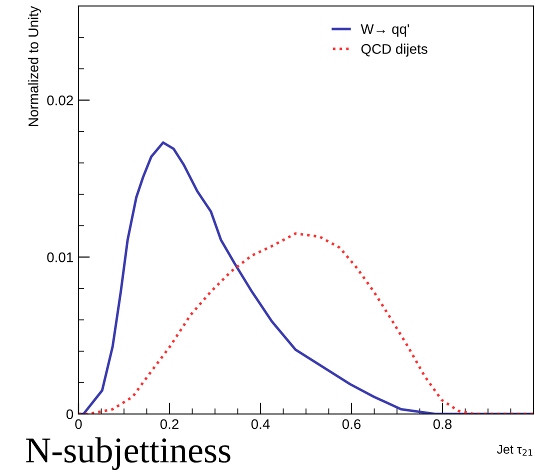 The height and width of the screenshot is (472, 535). I want to click on text: N-subjettiness, so click(128, 453).